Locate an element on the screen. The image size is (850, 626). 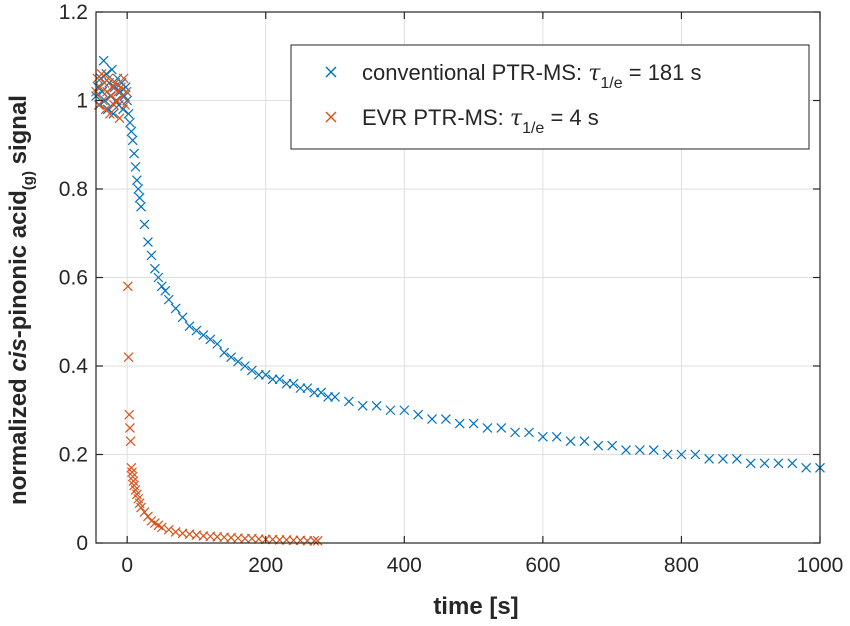
x-tick-label: 0 is located at coordinates (127, 565).